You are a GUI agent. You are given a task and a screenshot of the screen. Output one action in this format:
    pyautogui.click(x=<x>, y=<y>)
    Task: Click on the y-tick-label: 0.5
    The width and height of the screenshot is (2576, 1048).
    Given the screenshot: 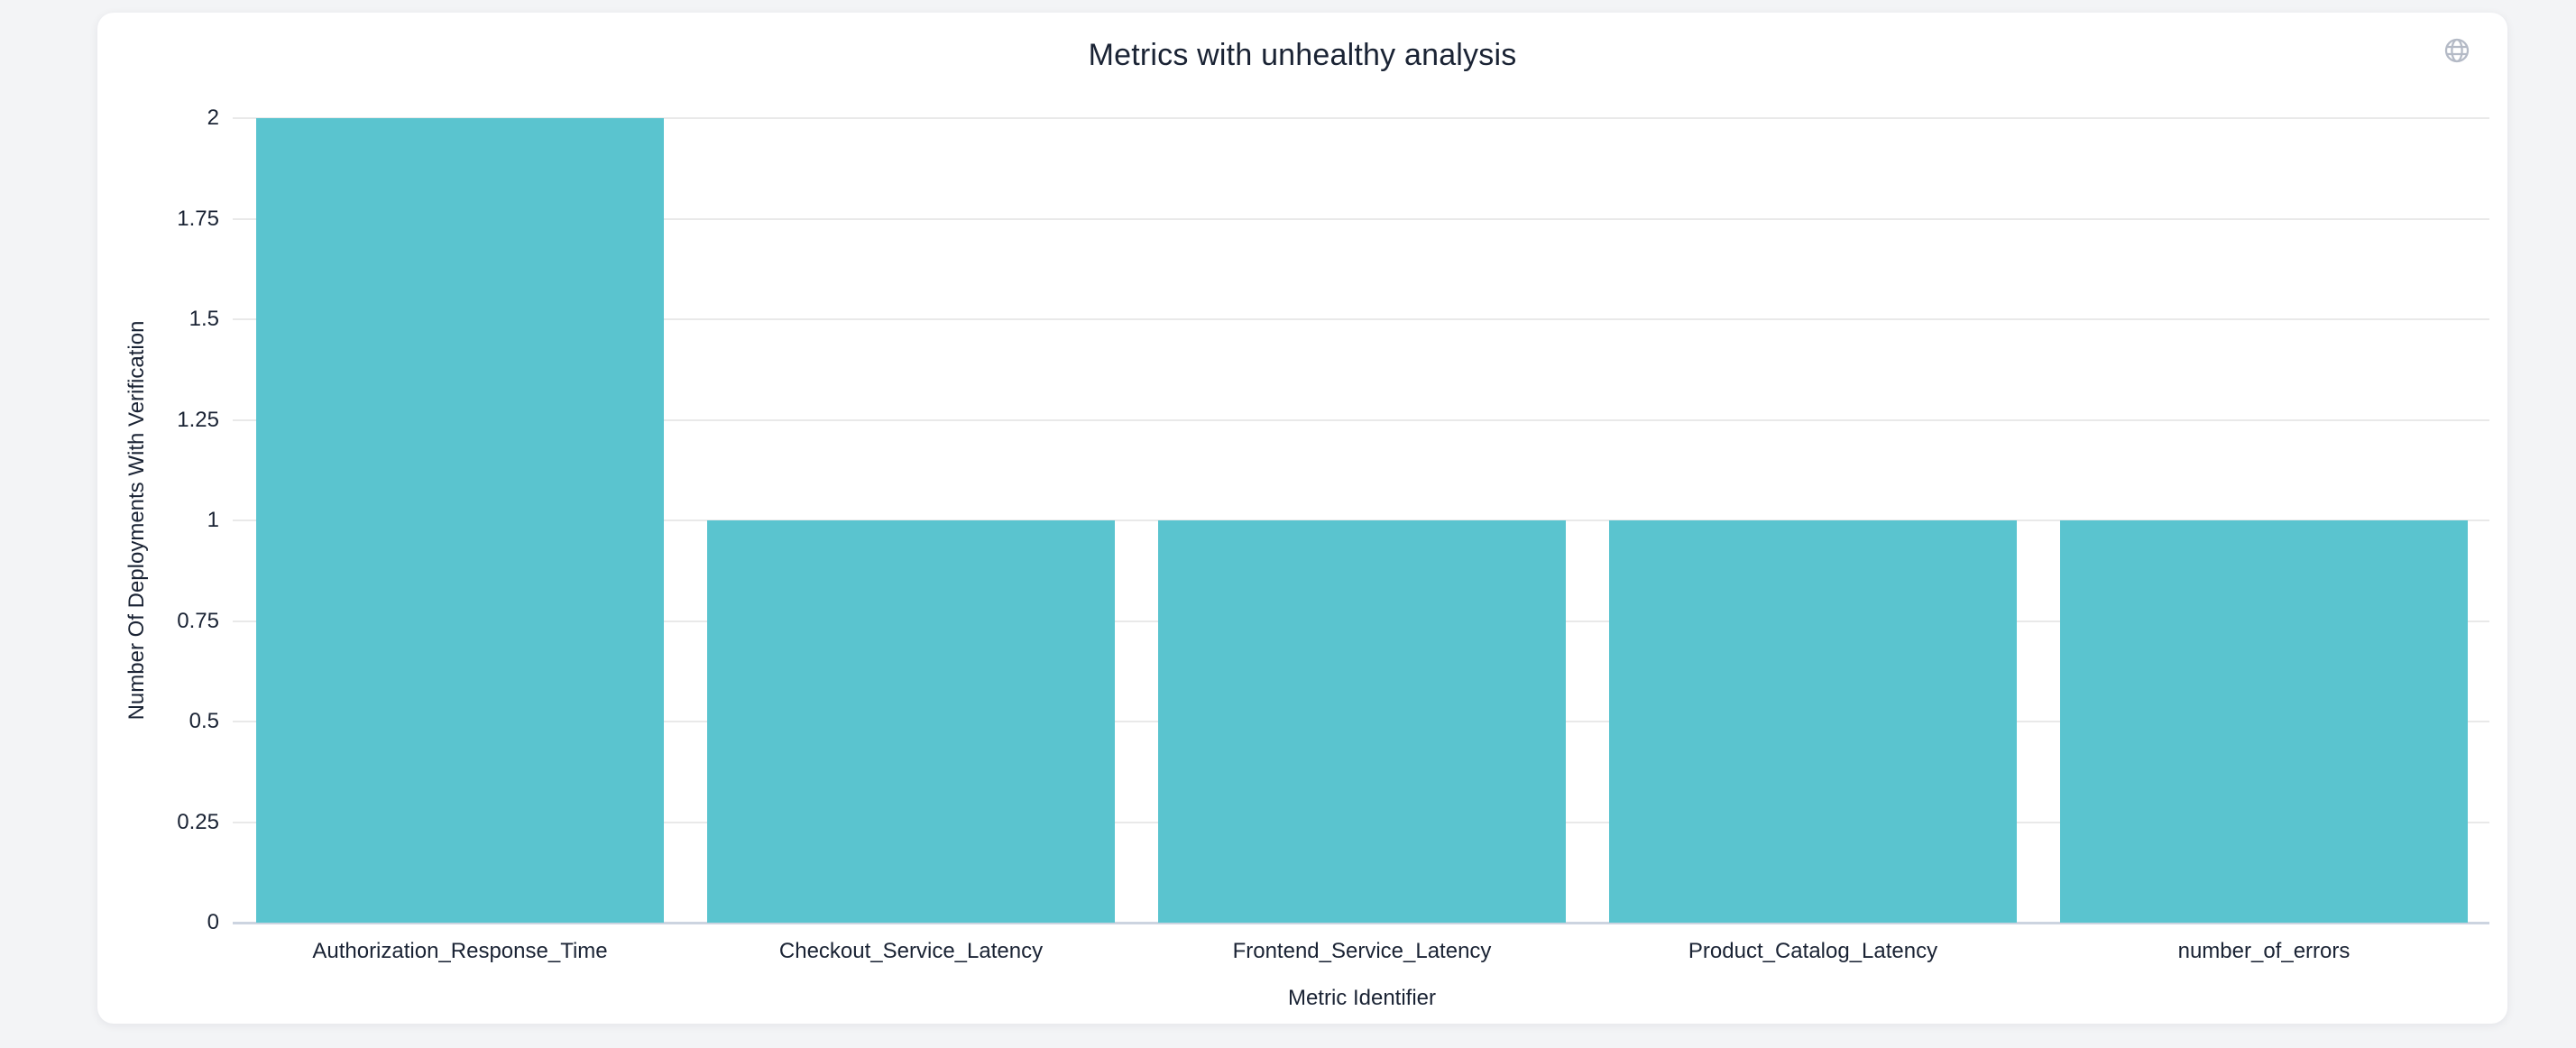 What is the action you would take?
    pyautogui.click(x=204, y=721)
    